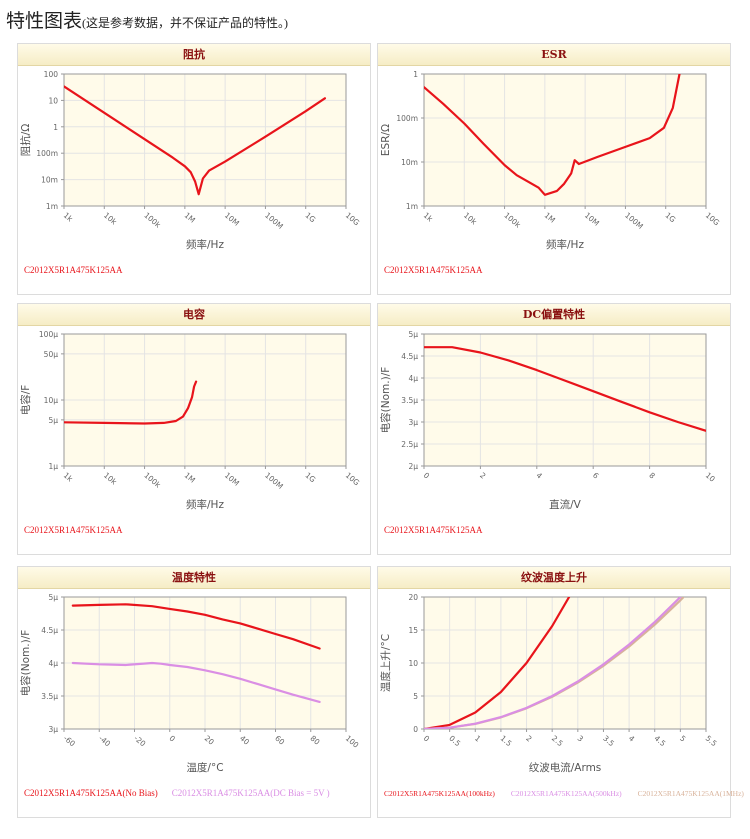 This screenshot has height=839, width=750. I want to click on legend-entry: C2012X5R1A475K125AA(No Bias), so click(91, 793).